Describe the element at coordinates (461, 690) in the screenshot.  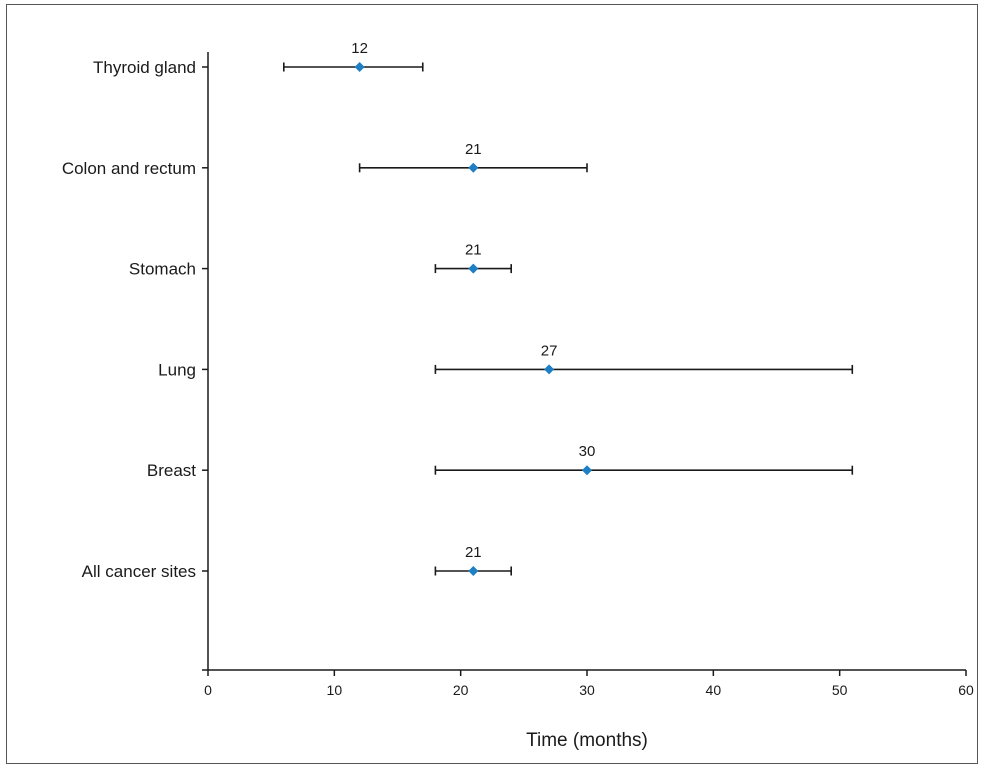
I see `x-tick-label: 20` at that location.